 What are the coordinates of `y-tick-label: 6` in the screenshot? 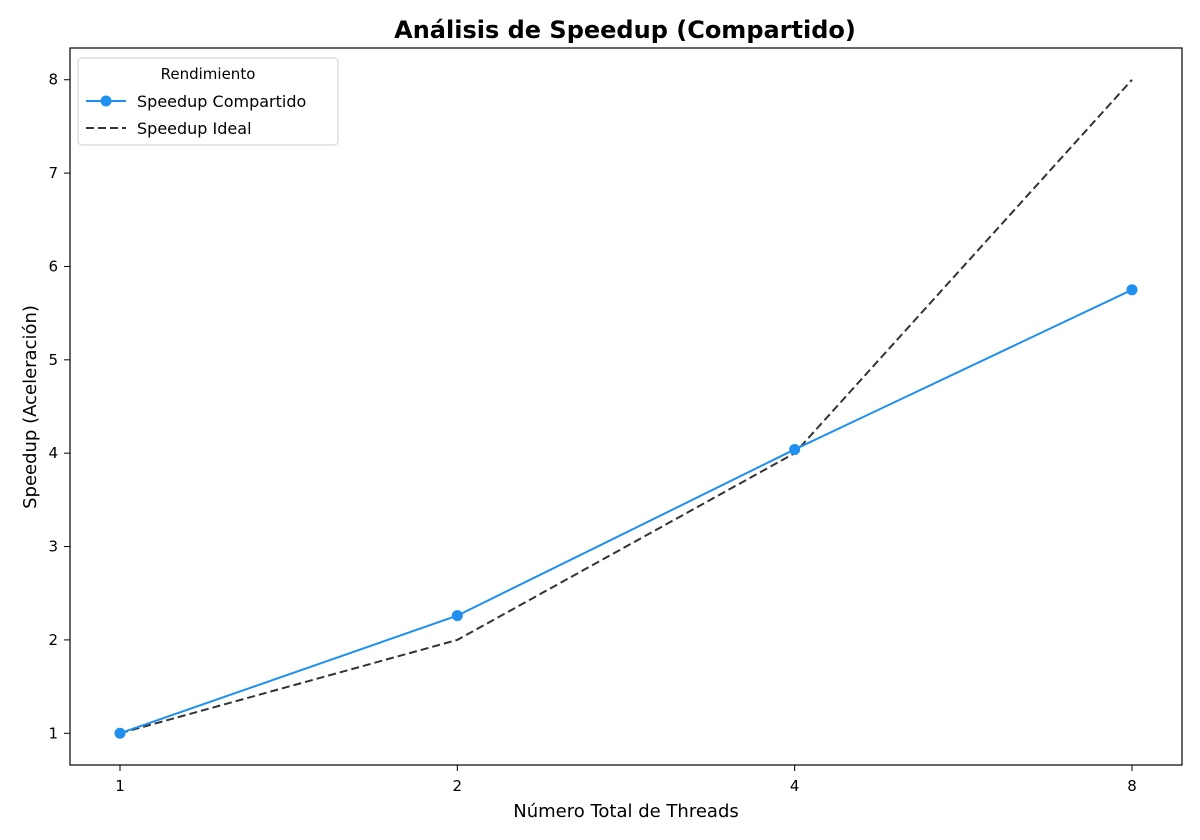 It's located at (53, 266).